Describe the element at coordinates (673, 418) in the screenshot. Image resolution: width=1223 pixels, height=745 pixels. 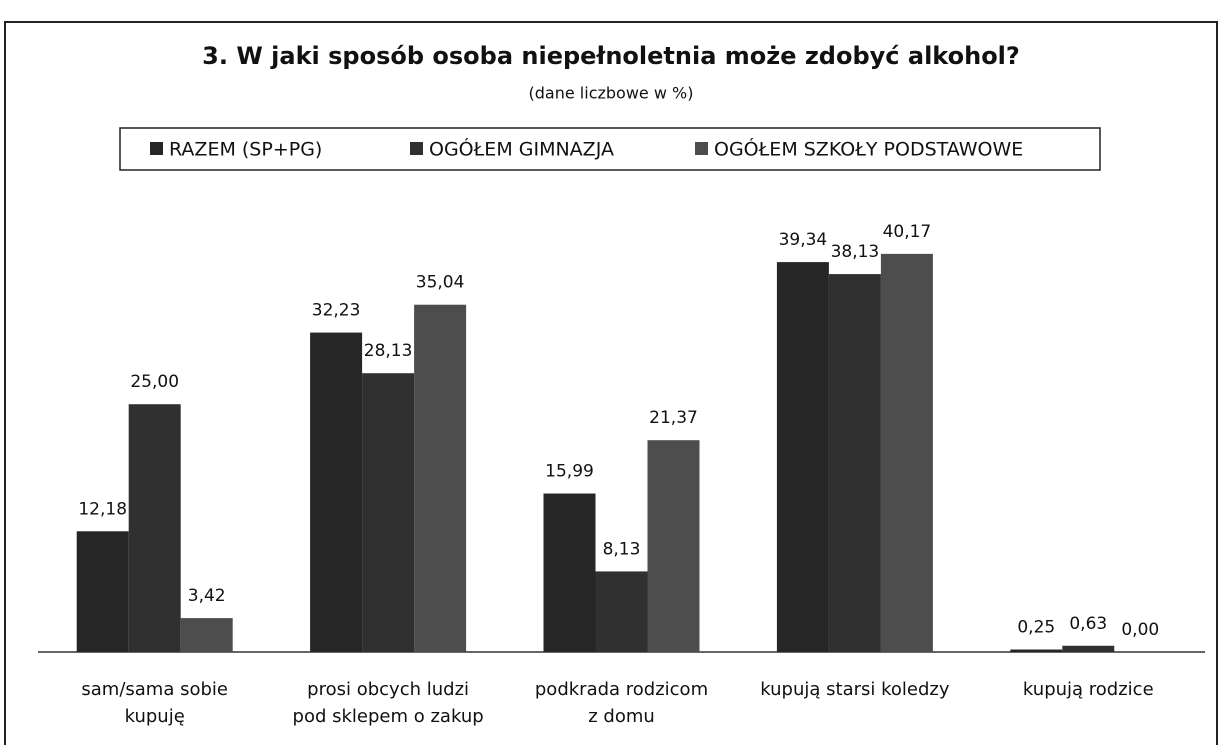
I see `value-label: 21,37` at that location.